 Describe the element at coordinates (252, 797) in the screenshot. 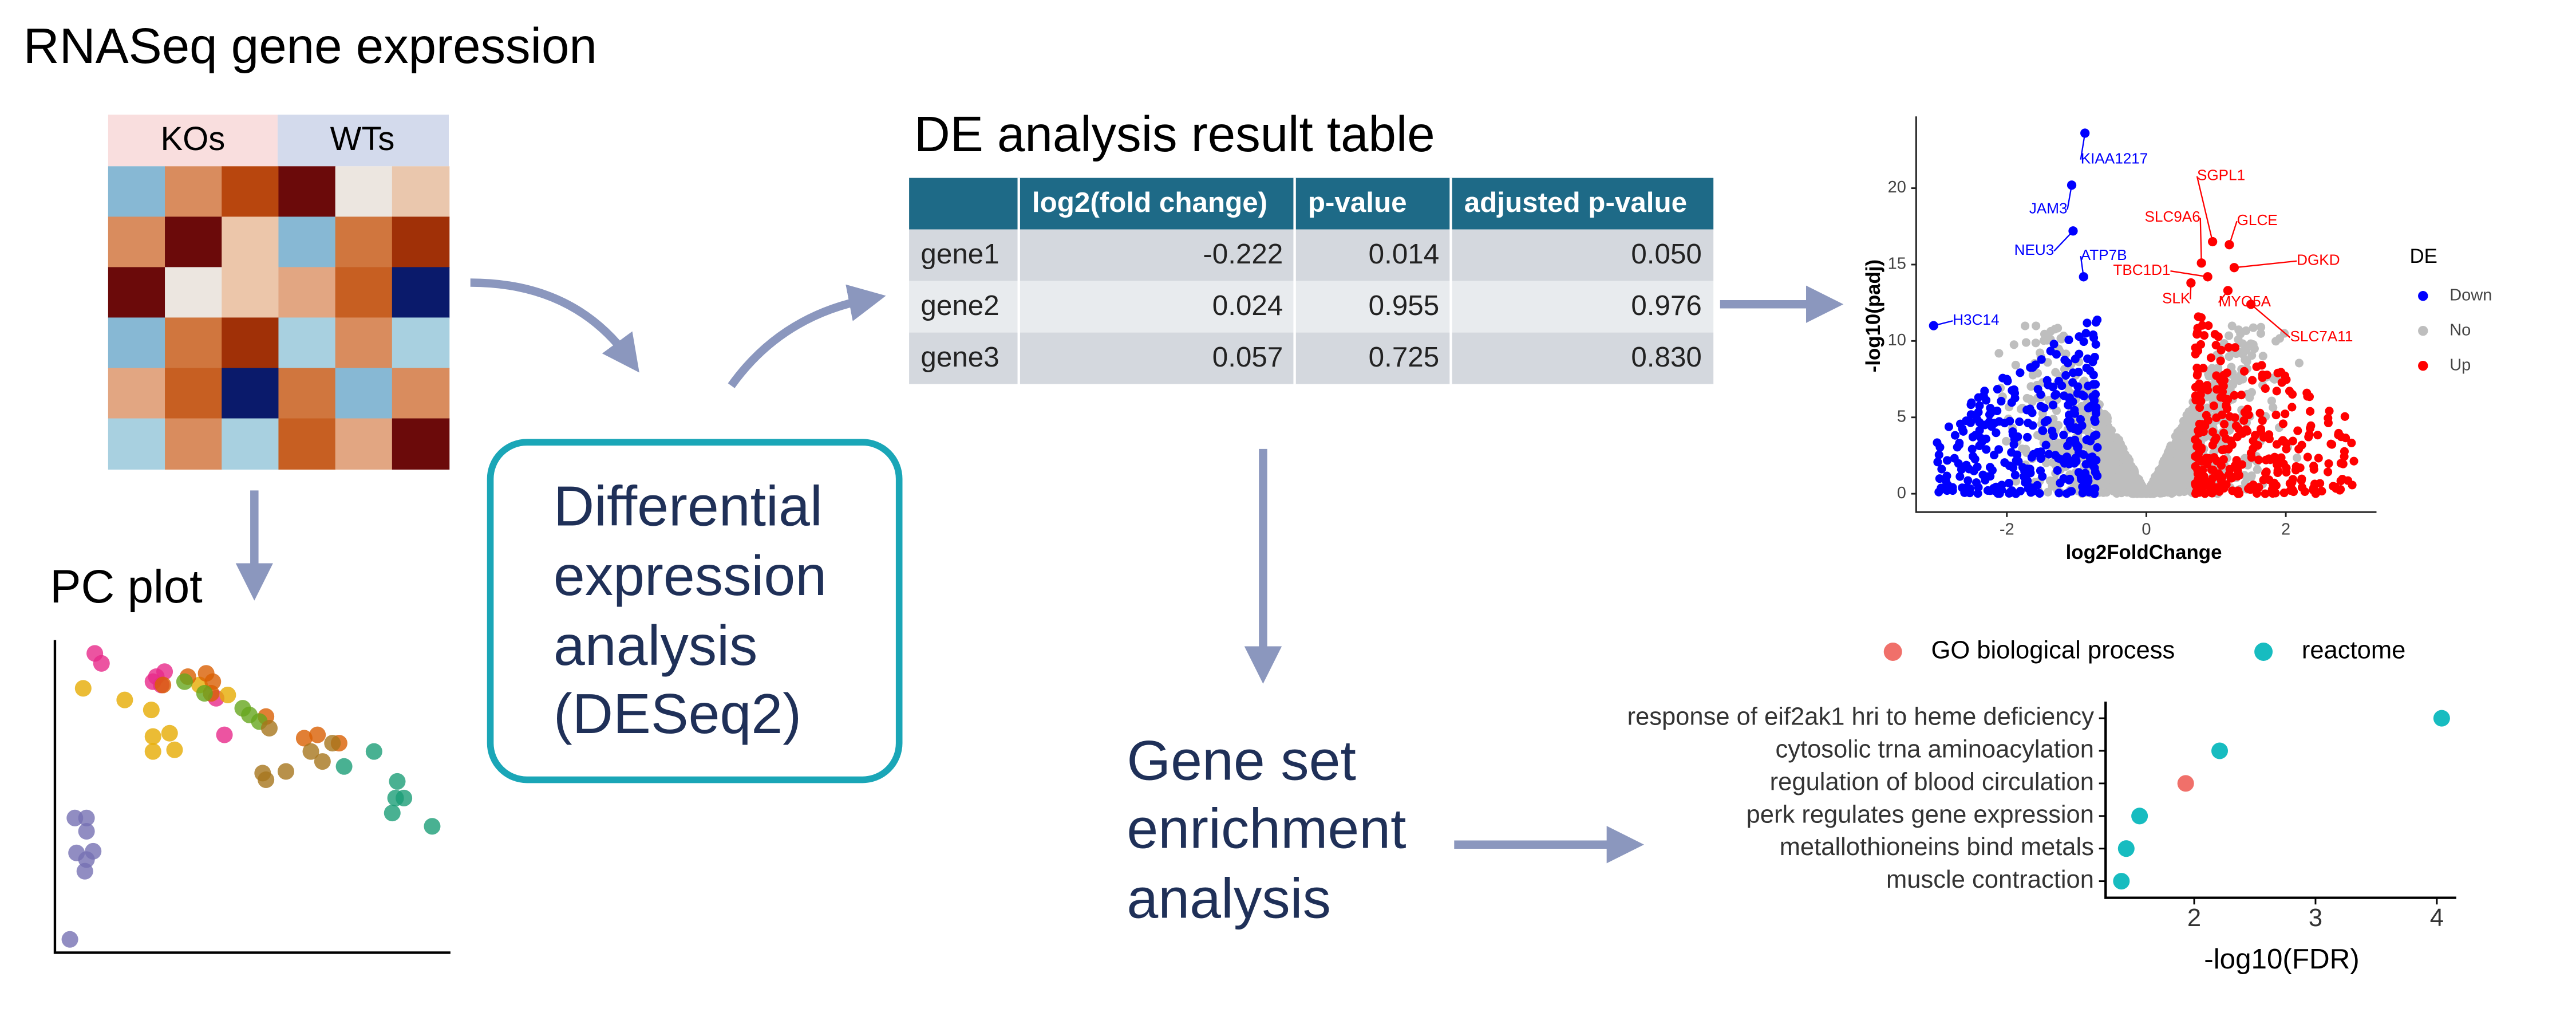

I see `pc-plot-axes` at that location.